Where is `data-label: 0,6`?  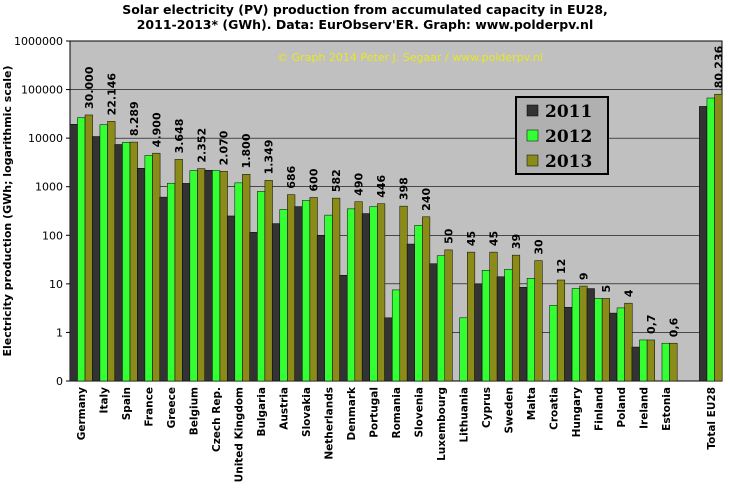 data-label: 0,6 is located at coordinates (673, 327).